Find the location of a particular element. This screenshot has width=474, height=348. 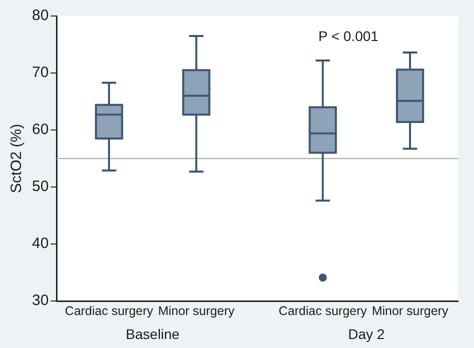

y-tick-label: 30 is located at coordinates (40, 301).